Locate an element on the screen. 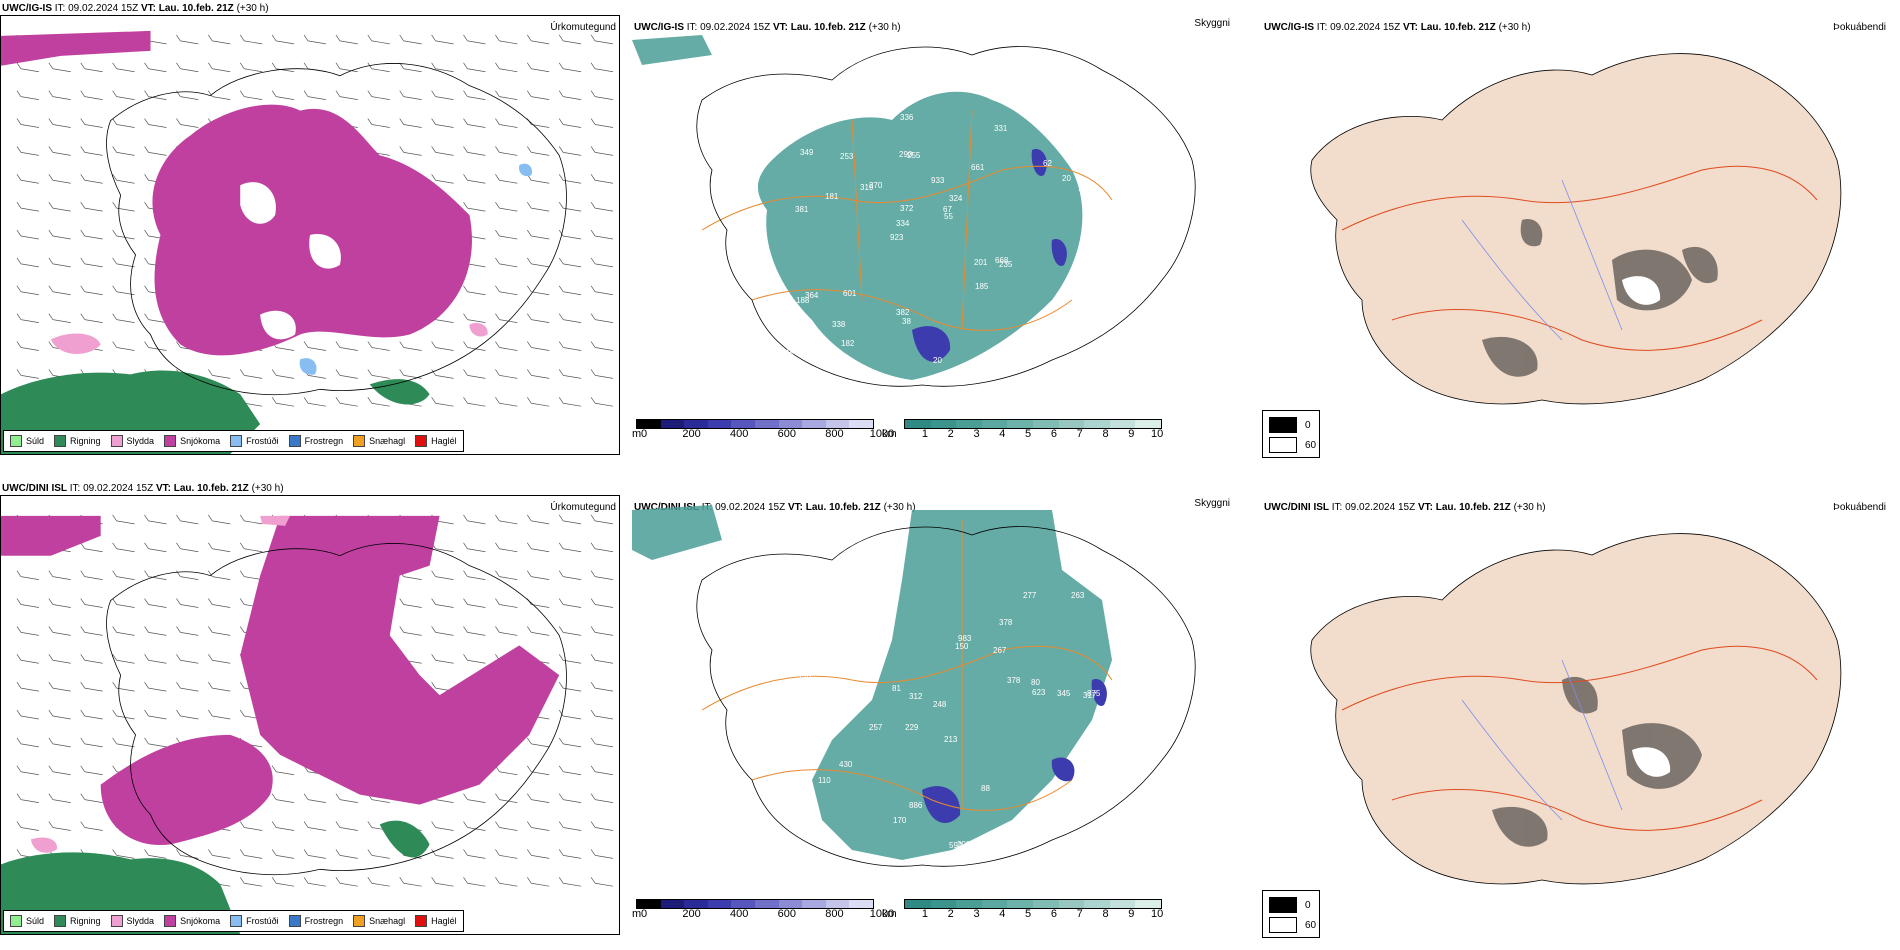  coastline is located at coordinates (946, 696).